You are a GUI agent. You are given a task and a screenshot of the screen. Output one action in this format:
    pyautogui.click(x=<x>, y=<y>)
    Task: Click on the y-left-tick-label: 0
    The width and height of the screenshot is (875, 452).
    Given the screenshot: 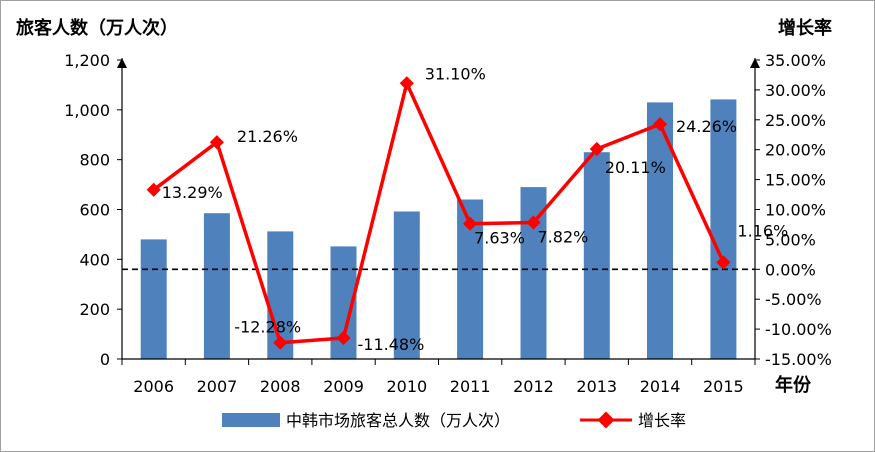 What is the action you would take?
    pyautogui.click(x=105, y=359)
    